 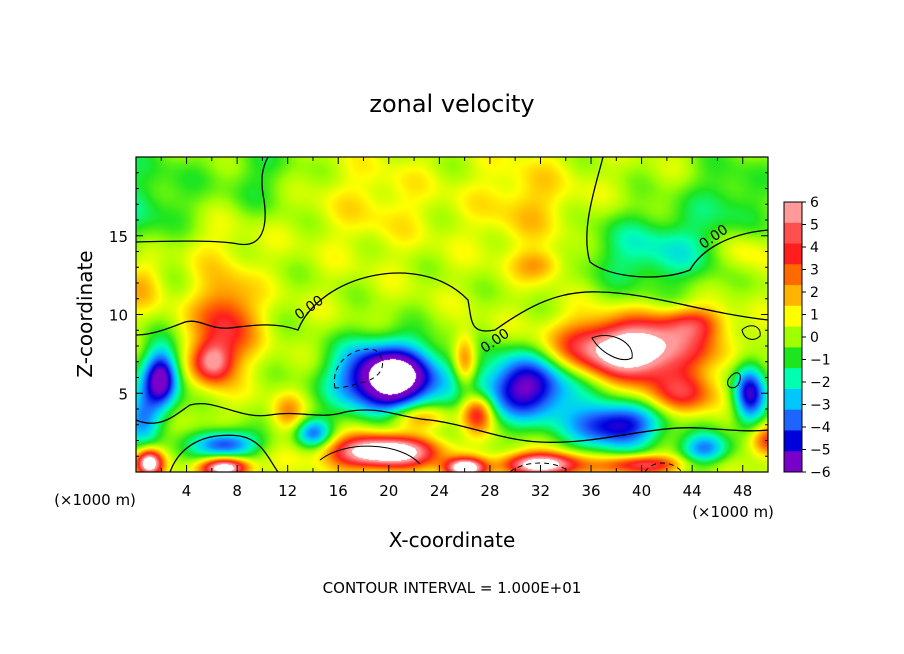 What do you see at coordinates (338, 491) in the screenshot?
I see `x-tick-label: 16` at bounding box center [338, 491].